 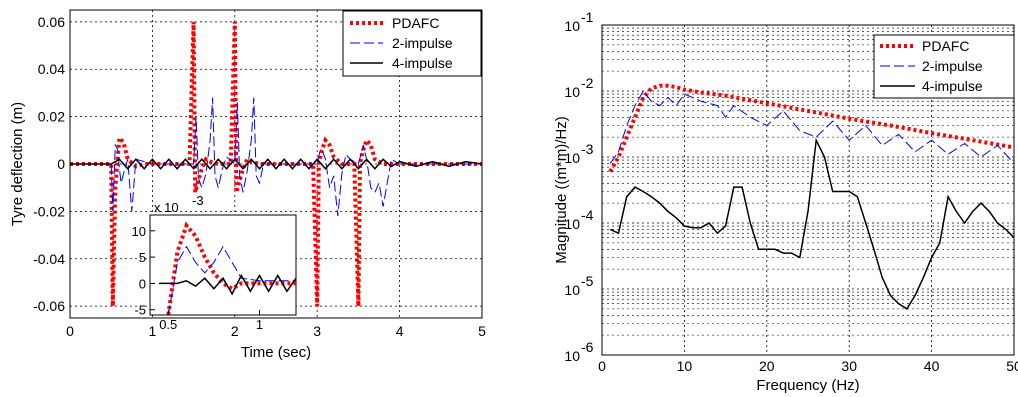 I want to click on inset-plot: -5 0 5 10 0.5 1 x 10 -3, so click(x=214, y=262).